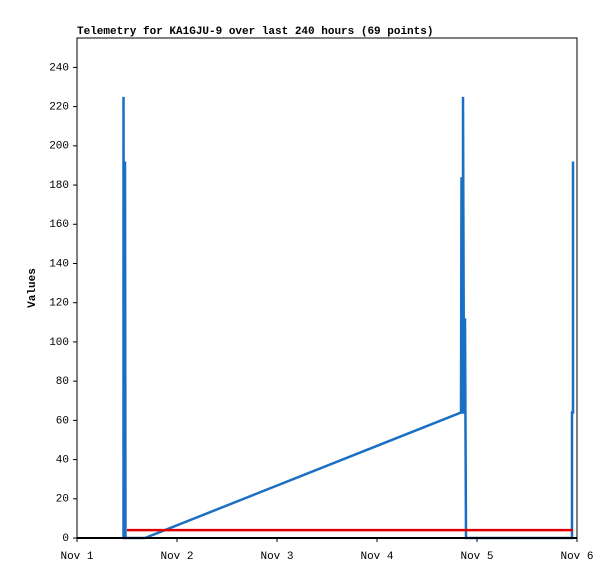  What do you see at coordinates (59, 186) in the screenshot?
I see `y-tick-label: 180` at bounding box center [59, 186].